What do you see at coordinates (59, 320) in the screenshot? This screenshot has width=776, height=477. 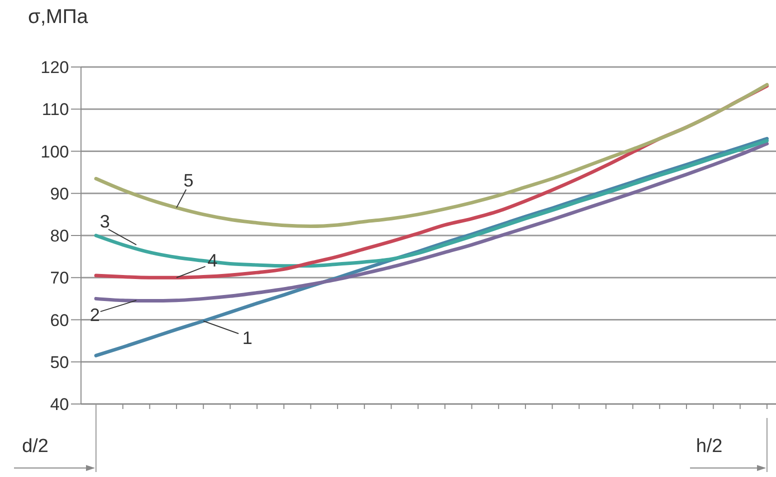 I see `y-tick-label: 60` at bounding box center [59, 320].